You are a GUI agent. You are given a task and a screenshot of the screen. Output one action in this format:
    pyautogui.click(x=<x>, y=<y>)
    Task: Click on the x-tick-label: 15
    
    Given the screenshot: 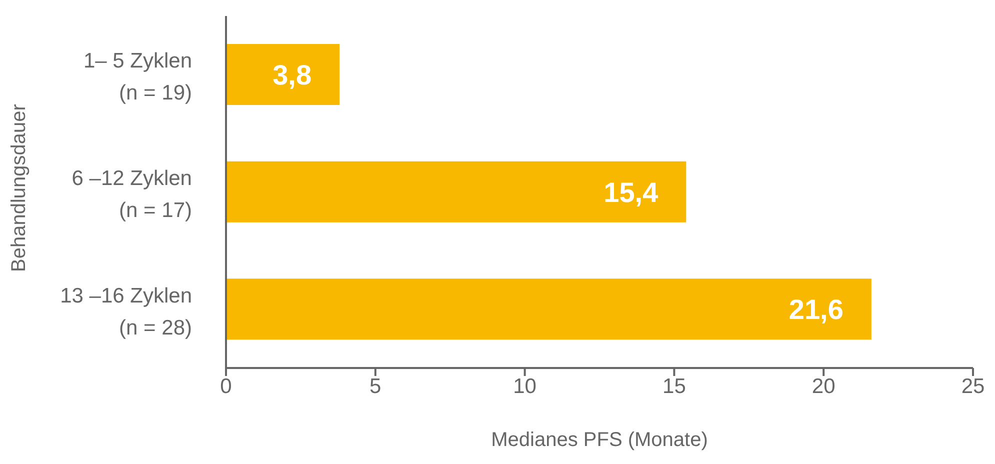 What is the action you would take?
    pyautogui.click(x=674, y=386)
    